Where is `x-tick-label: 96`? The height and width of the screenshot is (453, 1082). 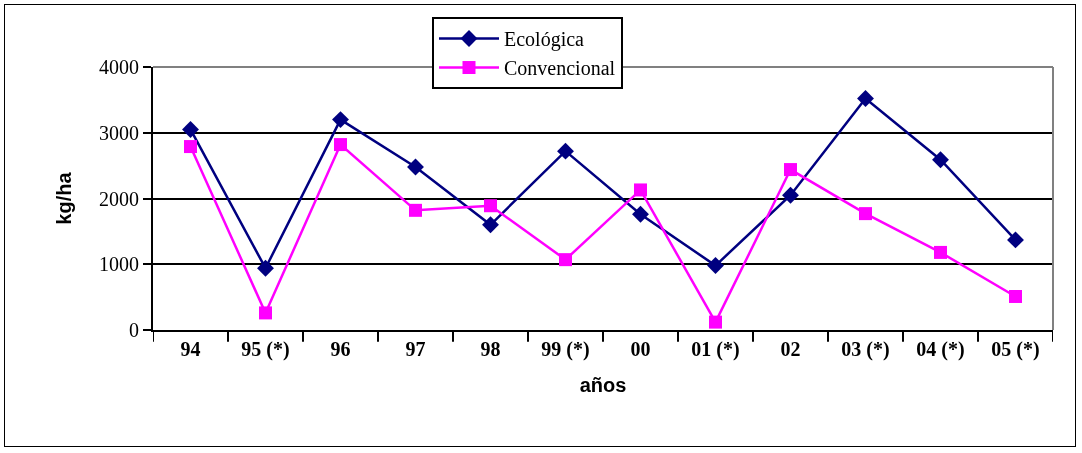 x-tick-label: 96 is located at coordinates (340, 349).